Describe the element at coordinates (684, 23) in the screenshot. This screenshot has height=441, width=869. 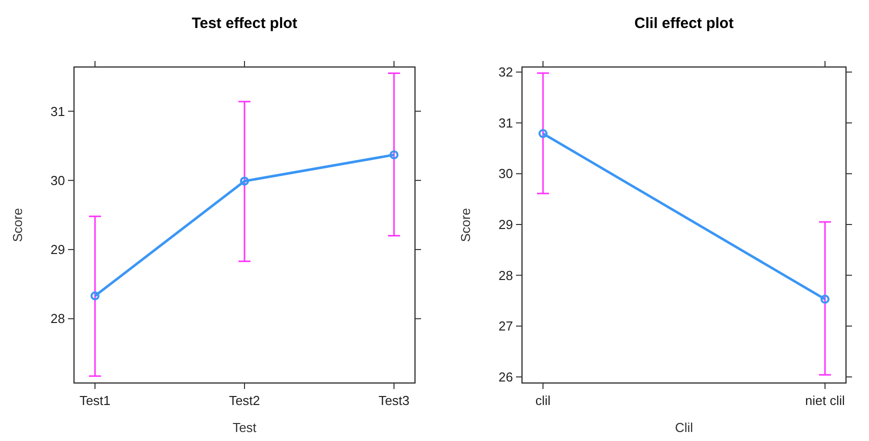
I see `chart-title: Clil effect plot` at that location.